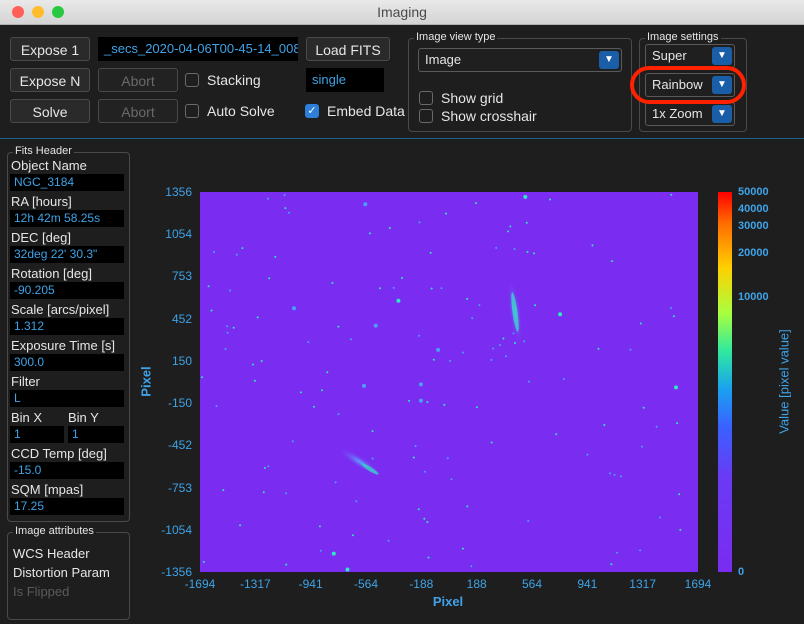 The width and height of the screenshot is (804, 624). I want to click on x-tick-label: -188, so click(421, 584).